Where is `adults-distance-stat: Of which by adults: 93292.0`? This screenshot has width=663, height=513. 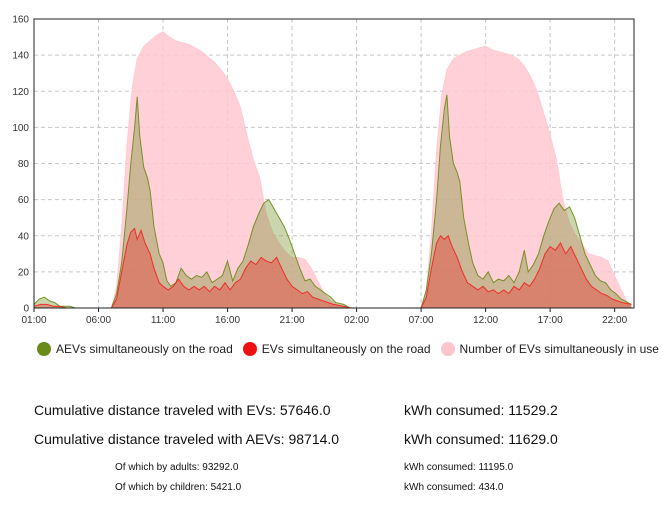 adults-distance-stat: Of which by adults: 93292.0 is located at coordinates (177, 467).